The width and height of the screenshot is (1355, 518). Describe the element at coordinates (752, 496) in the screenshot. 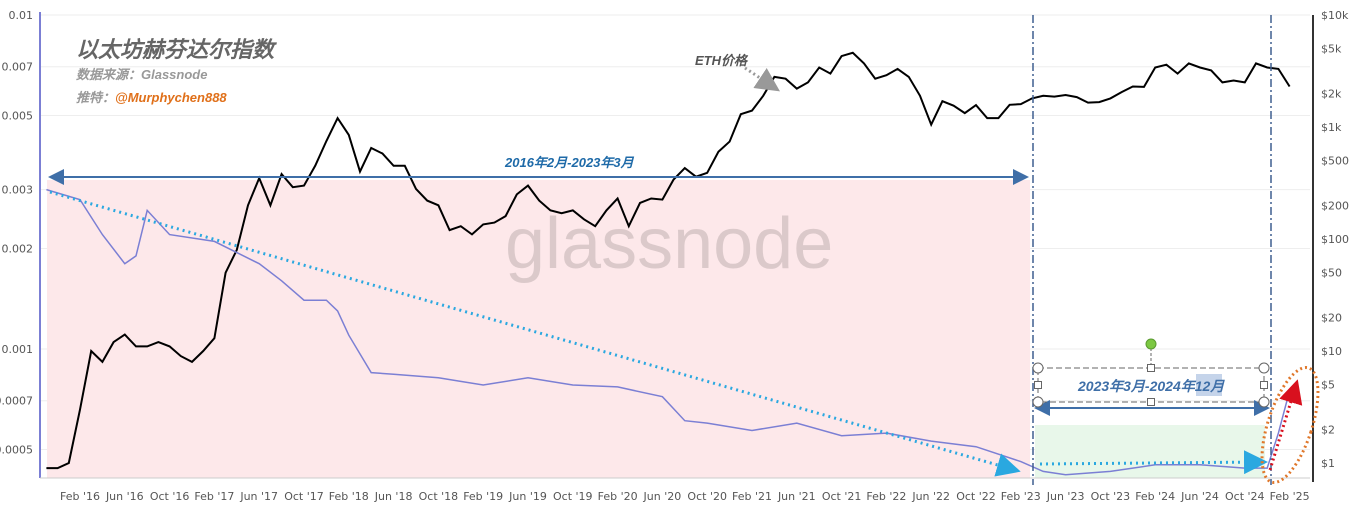

I see `x-tick-label: Feb '21` at that location.